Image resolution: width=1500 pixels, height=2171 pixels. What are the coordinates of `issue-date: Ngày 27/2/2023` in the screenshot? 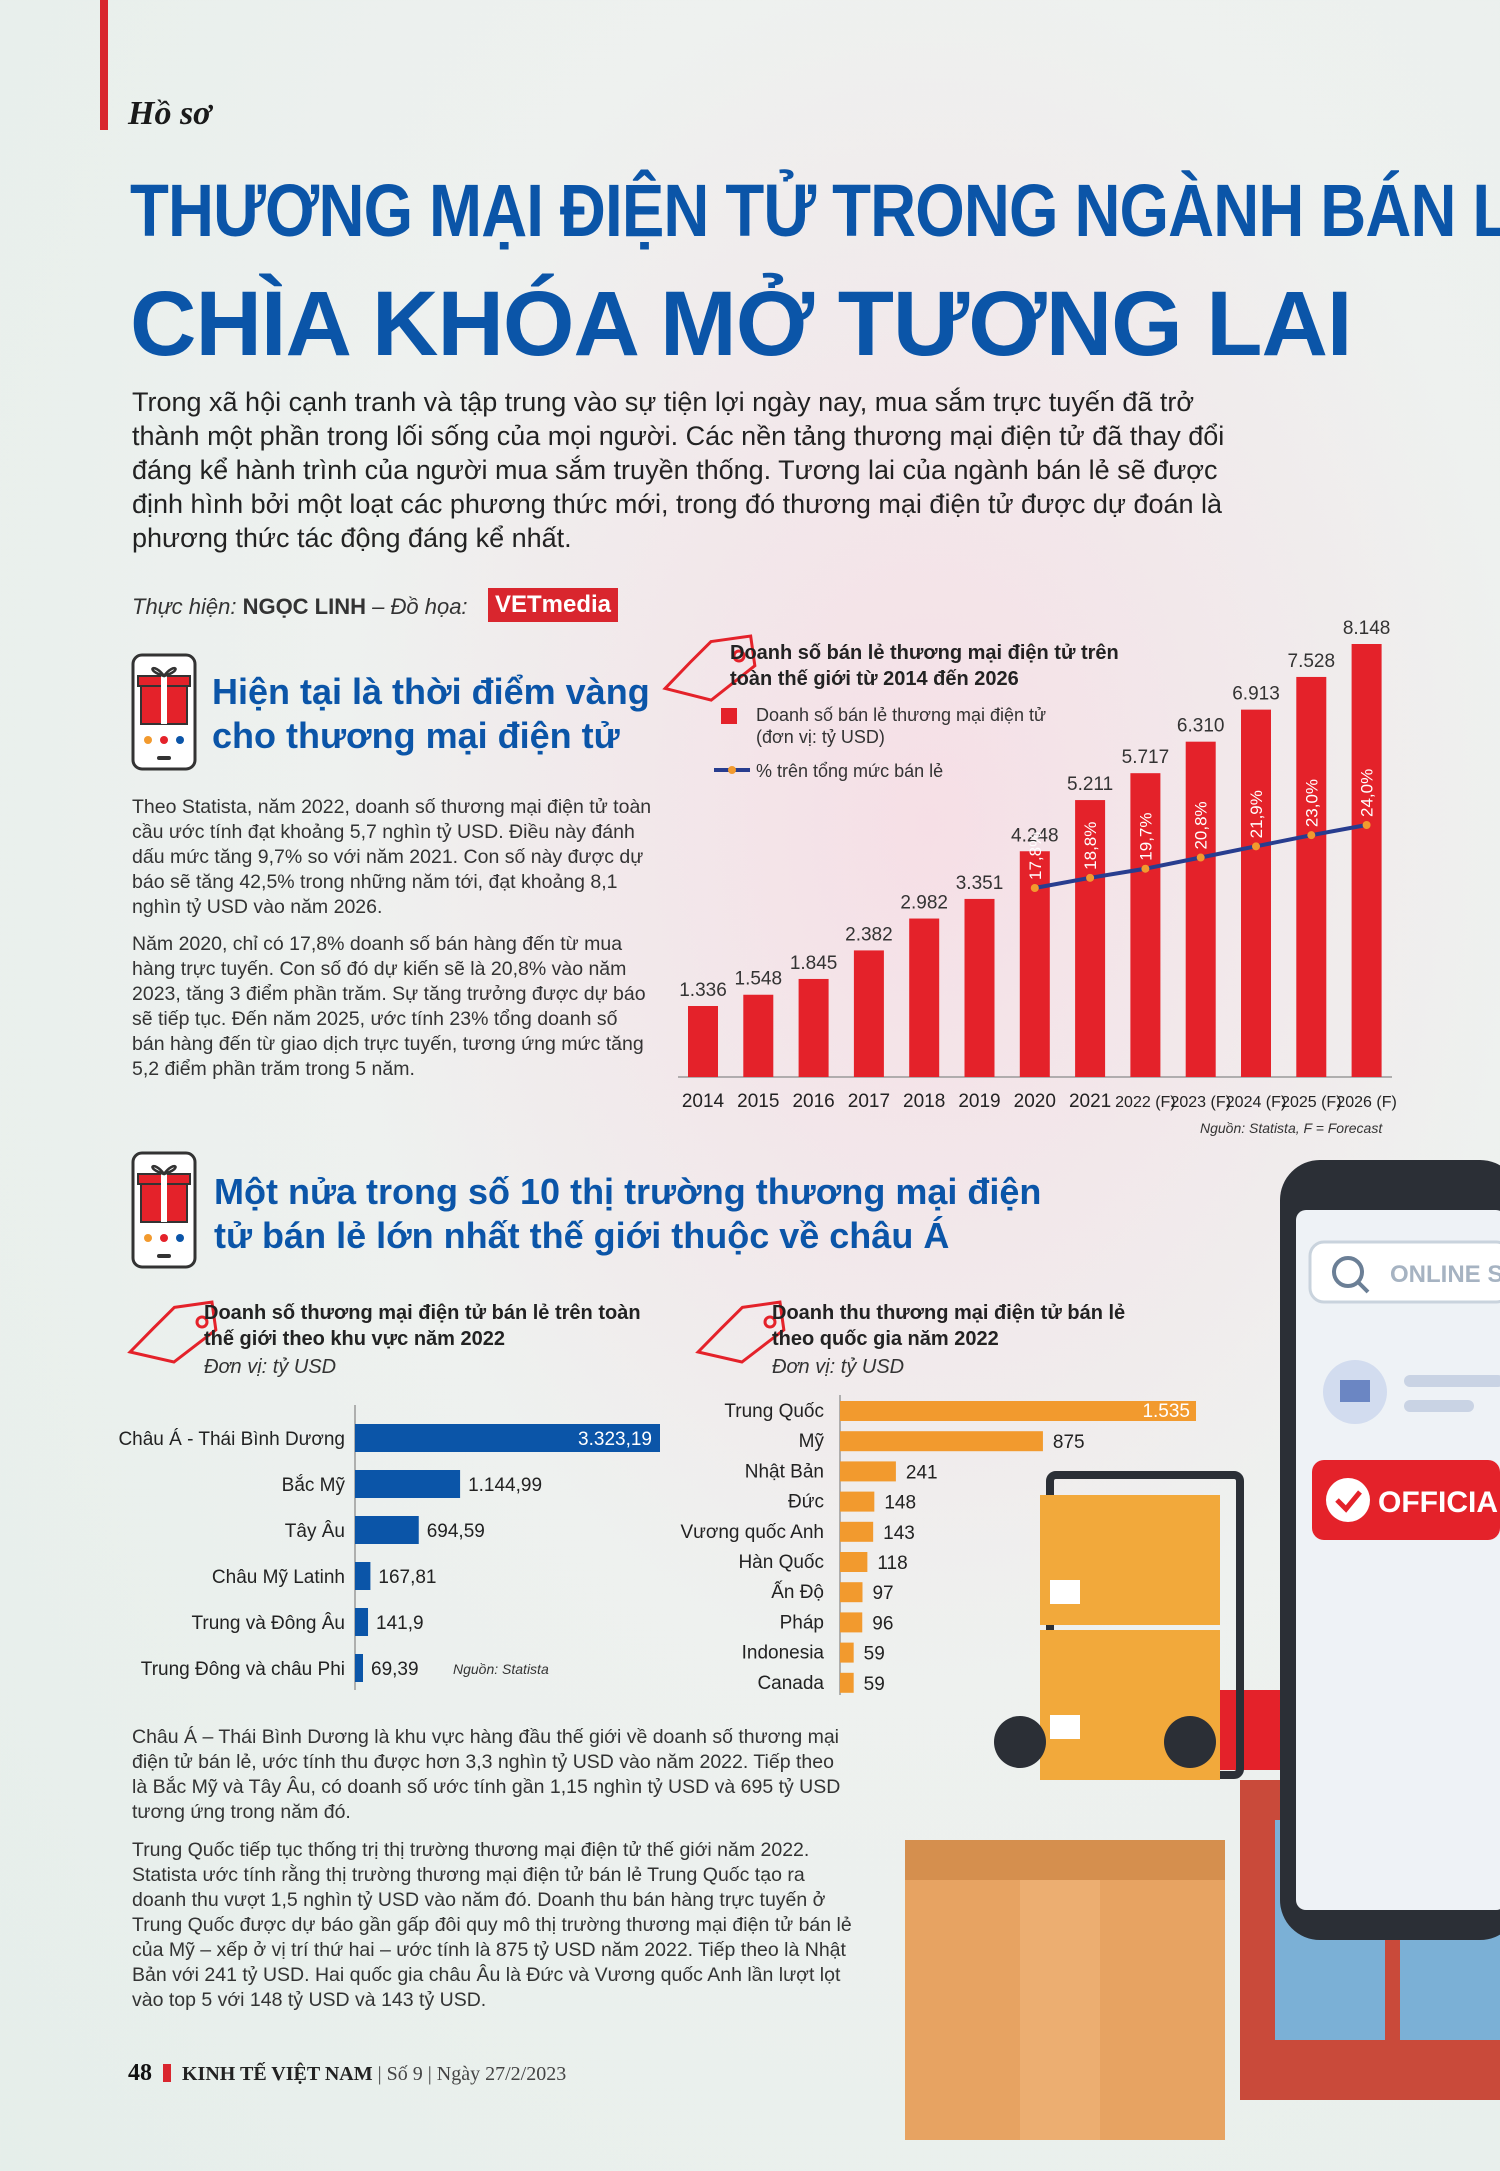 It's located at (501, 2074).